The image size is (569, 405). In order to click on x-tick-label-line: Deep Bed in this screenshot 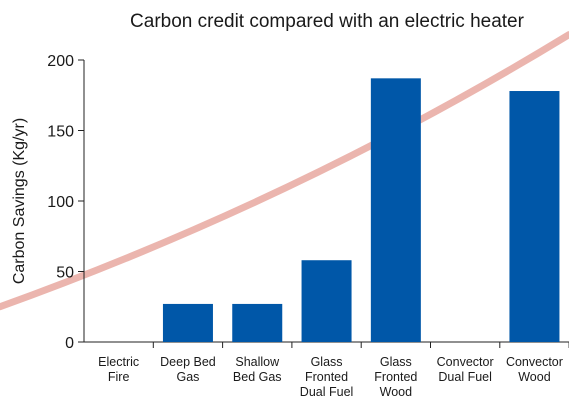, I will do `click(188, 362)`.